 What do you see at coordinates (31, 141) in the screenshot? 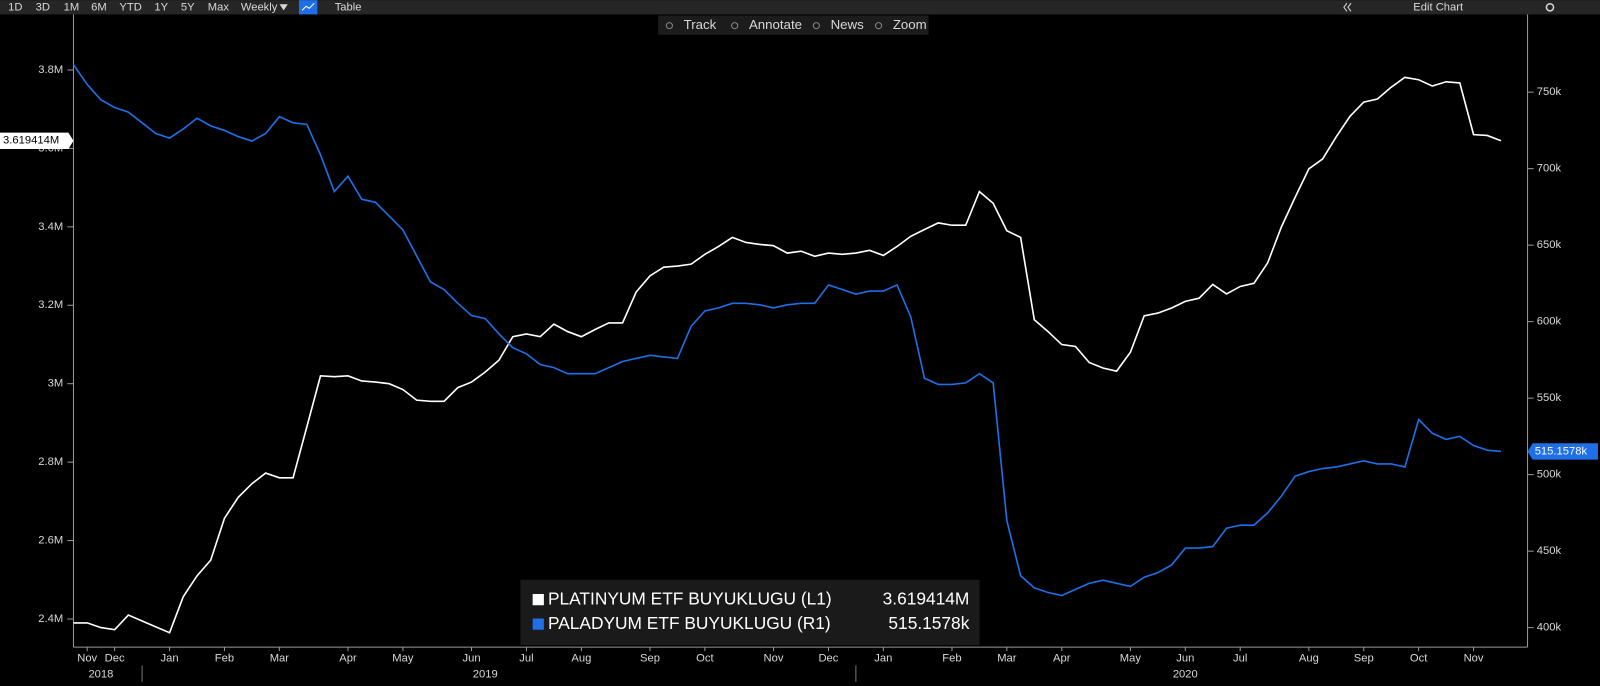
I see `last-value-label: 3.619414M` at bounding box center [31, 141].